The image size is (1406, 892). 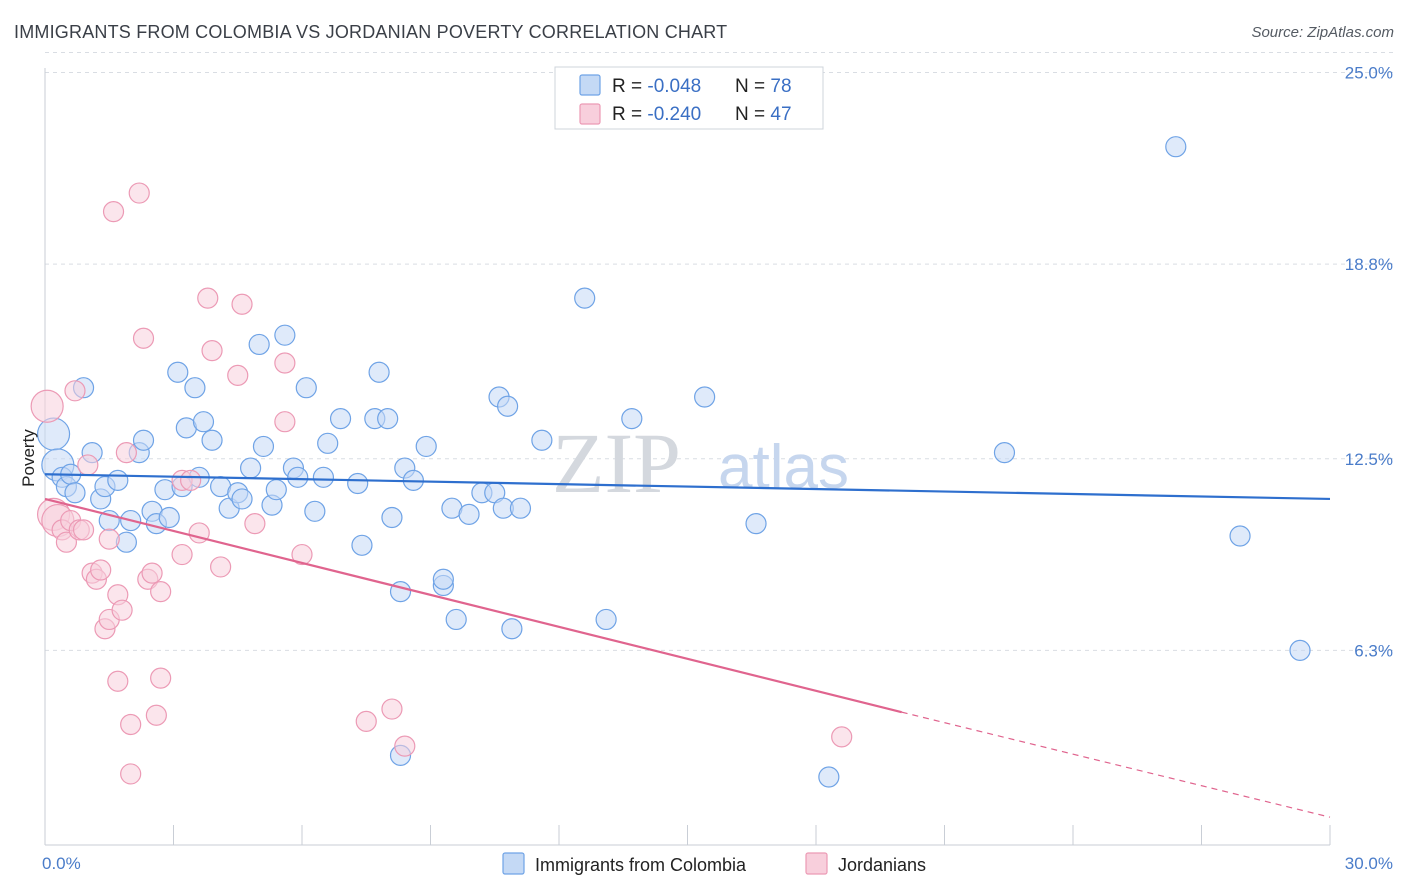 What do you see at coordinates (687, 835) in the screenshot?
I see `x-ticks` at bounding box center [687, 835].